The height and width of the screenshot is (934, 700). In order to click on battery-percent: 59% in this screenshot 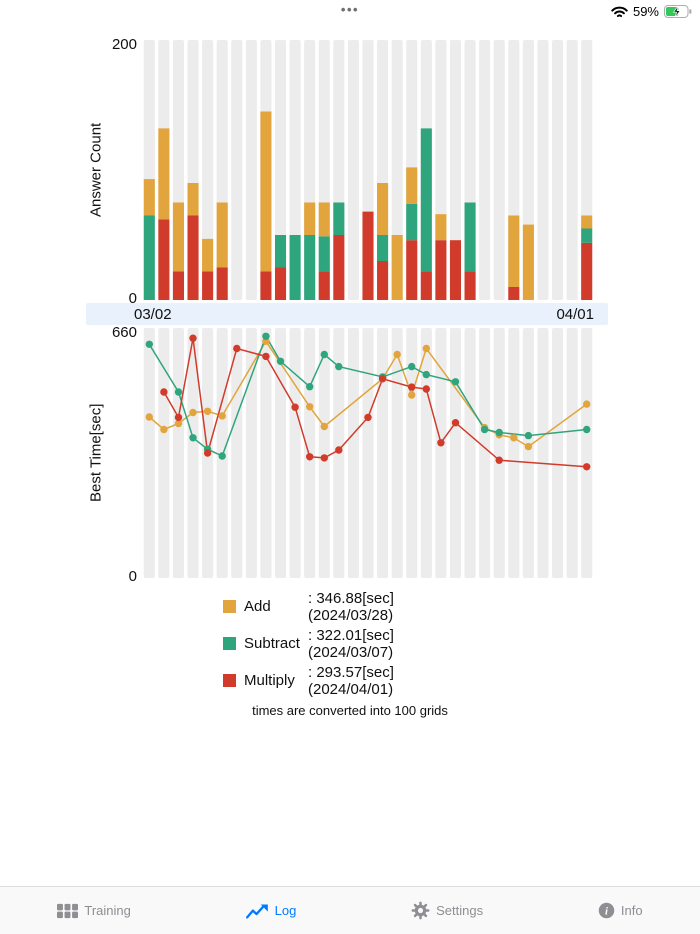, I will do `click(645, 11)`.